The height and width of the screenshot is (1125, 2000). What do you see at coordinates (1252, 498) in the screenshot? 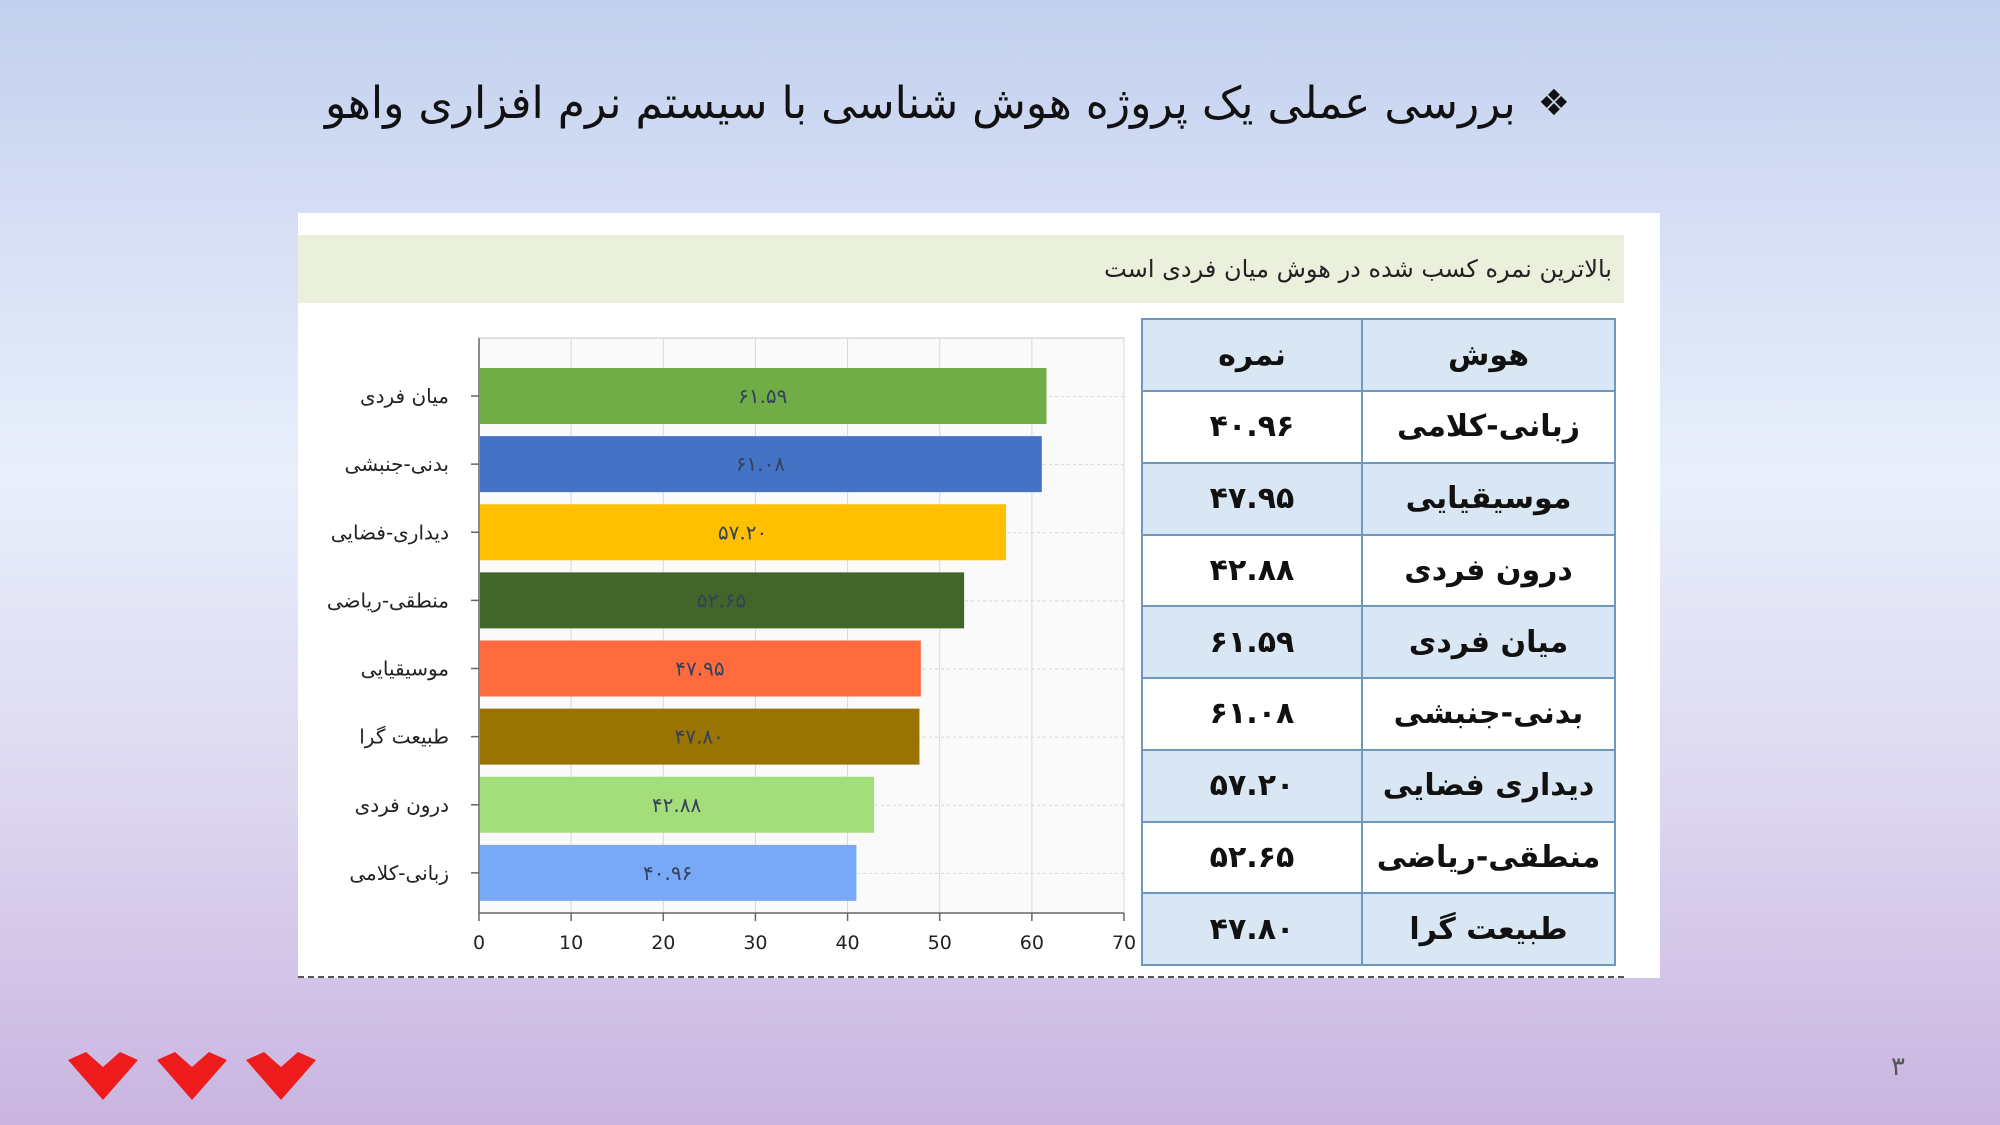
I see `row-score: ۴۷.۹۵` at bounding box center [1252, 498].